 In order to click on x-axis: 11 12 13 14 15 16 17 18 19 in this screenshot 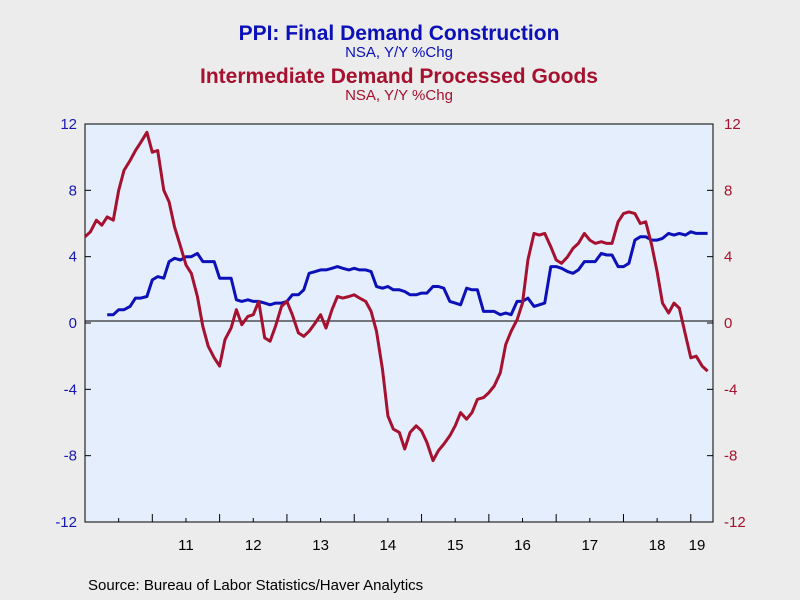, I will do `click(412, 534)`.